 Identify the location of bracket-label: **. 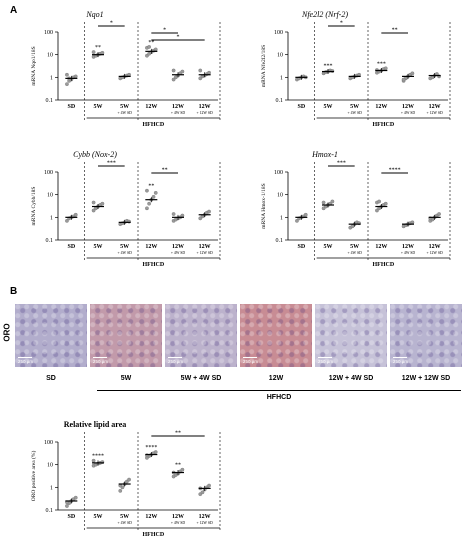
(395, 31).